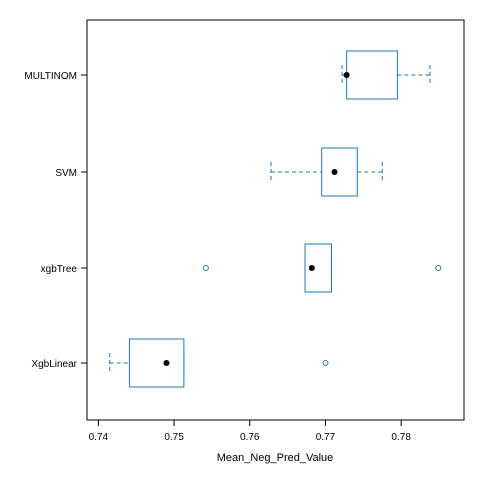  Describe the element at coordinates (66, 173) in the screenshot. I see `y-tick-label: SVM` at that location.